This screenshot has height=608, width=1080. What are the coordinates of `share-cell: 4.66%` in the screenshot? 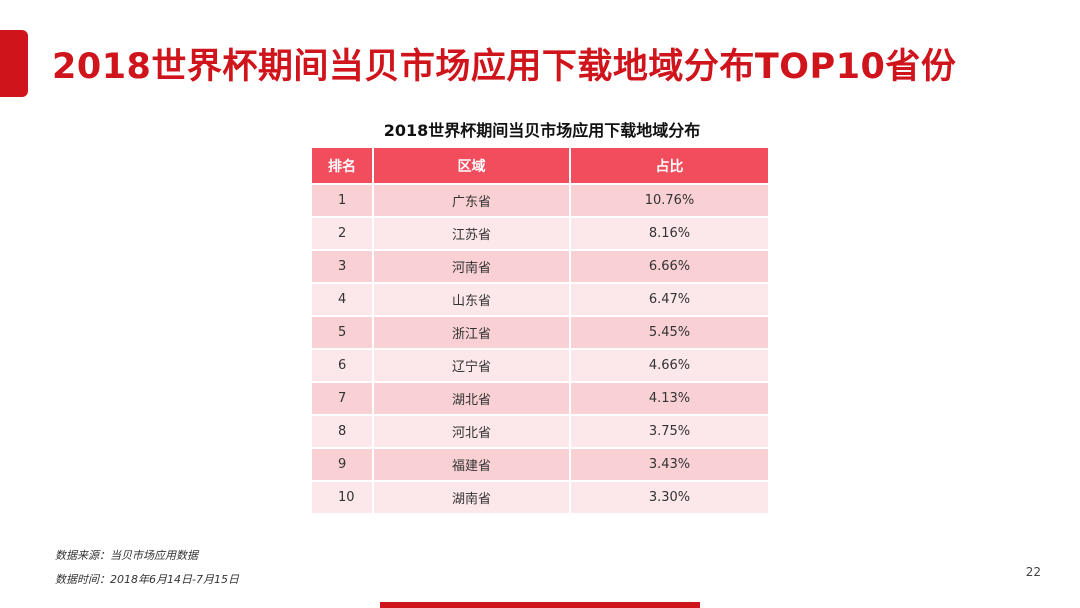 It's located at (669, 365).